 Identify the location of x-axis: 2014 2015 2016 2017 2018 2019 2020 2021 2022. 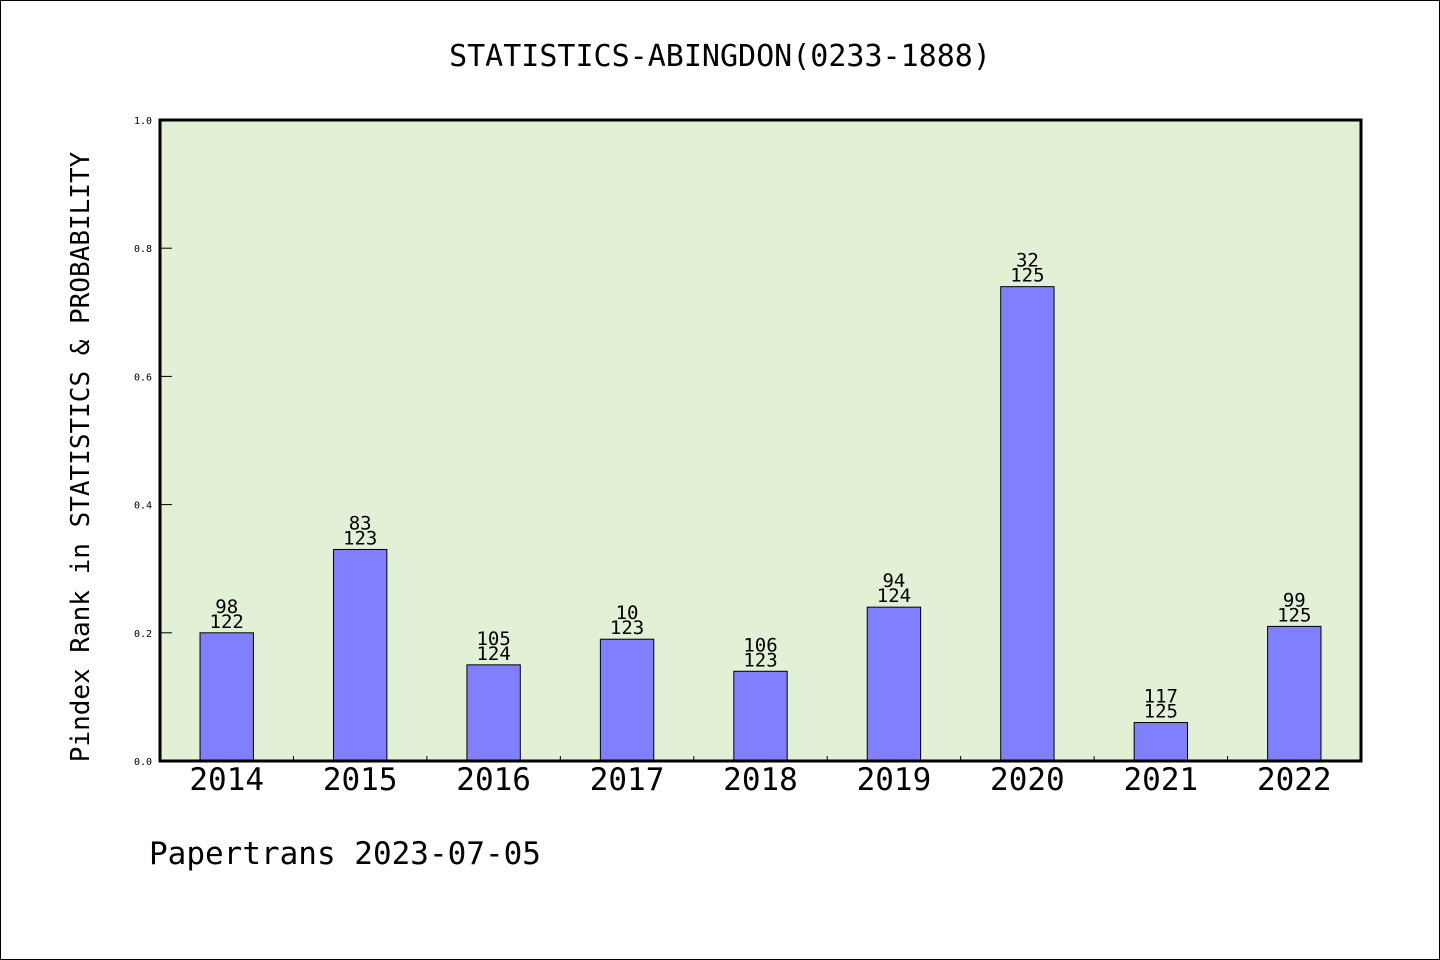
(760, 777).